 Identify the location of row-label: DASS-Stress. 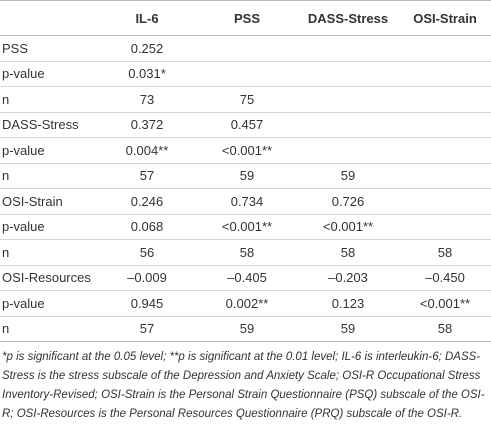
(48, 125).